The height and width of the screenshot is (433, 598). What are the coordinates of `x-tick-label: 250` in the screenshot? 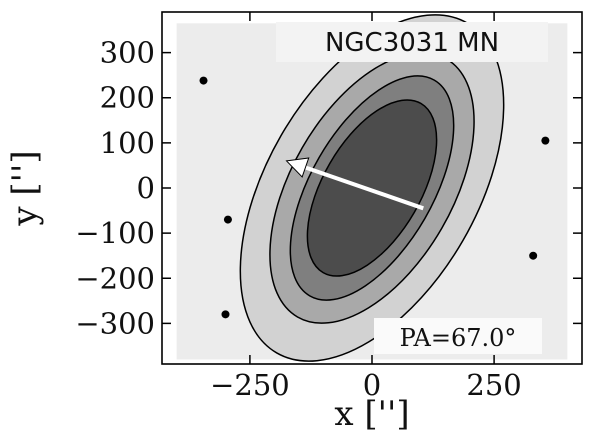 It's located at (493, 385).